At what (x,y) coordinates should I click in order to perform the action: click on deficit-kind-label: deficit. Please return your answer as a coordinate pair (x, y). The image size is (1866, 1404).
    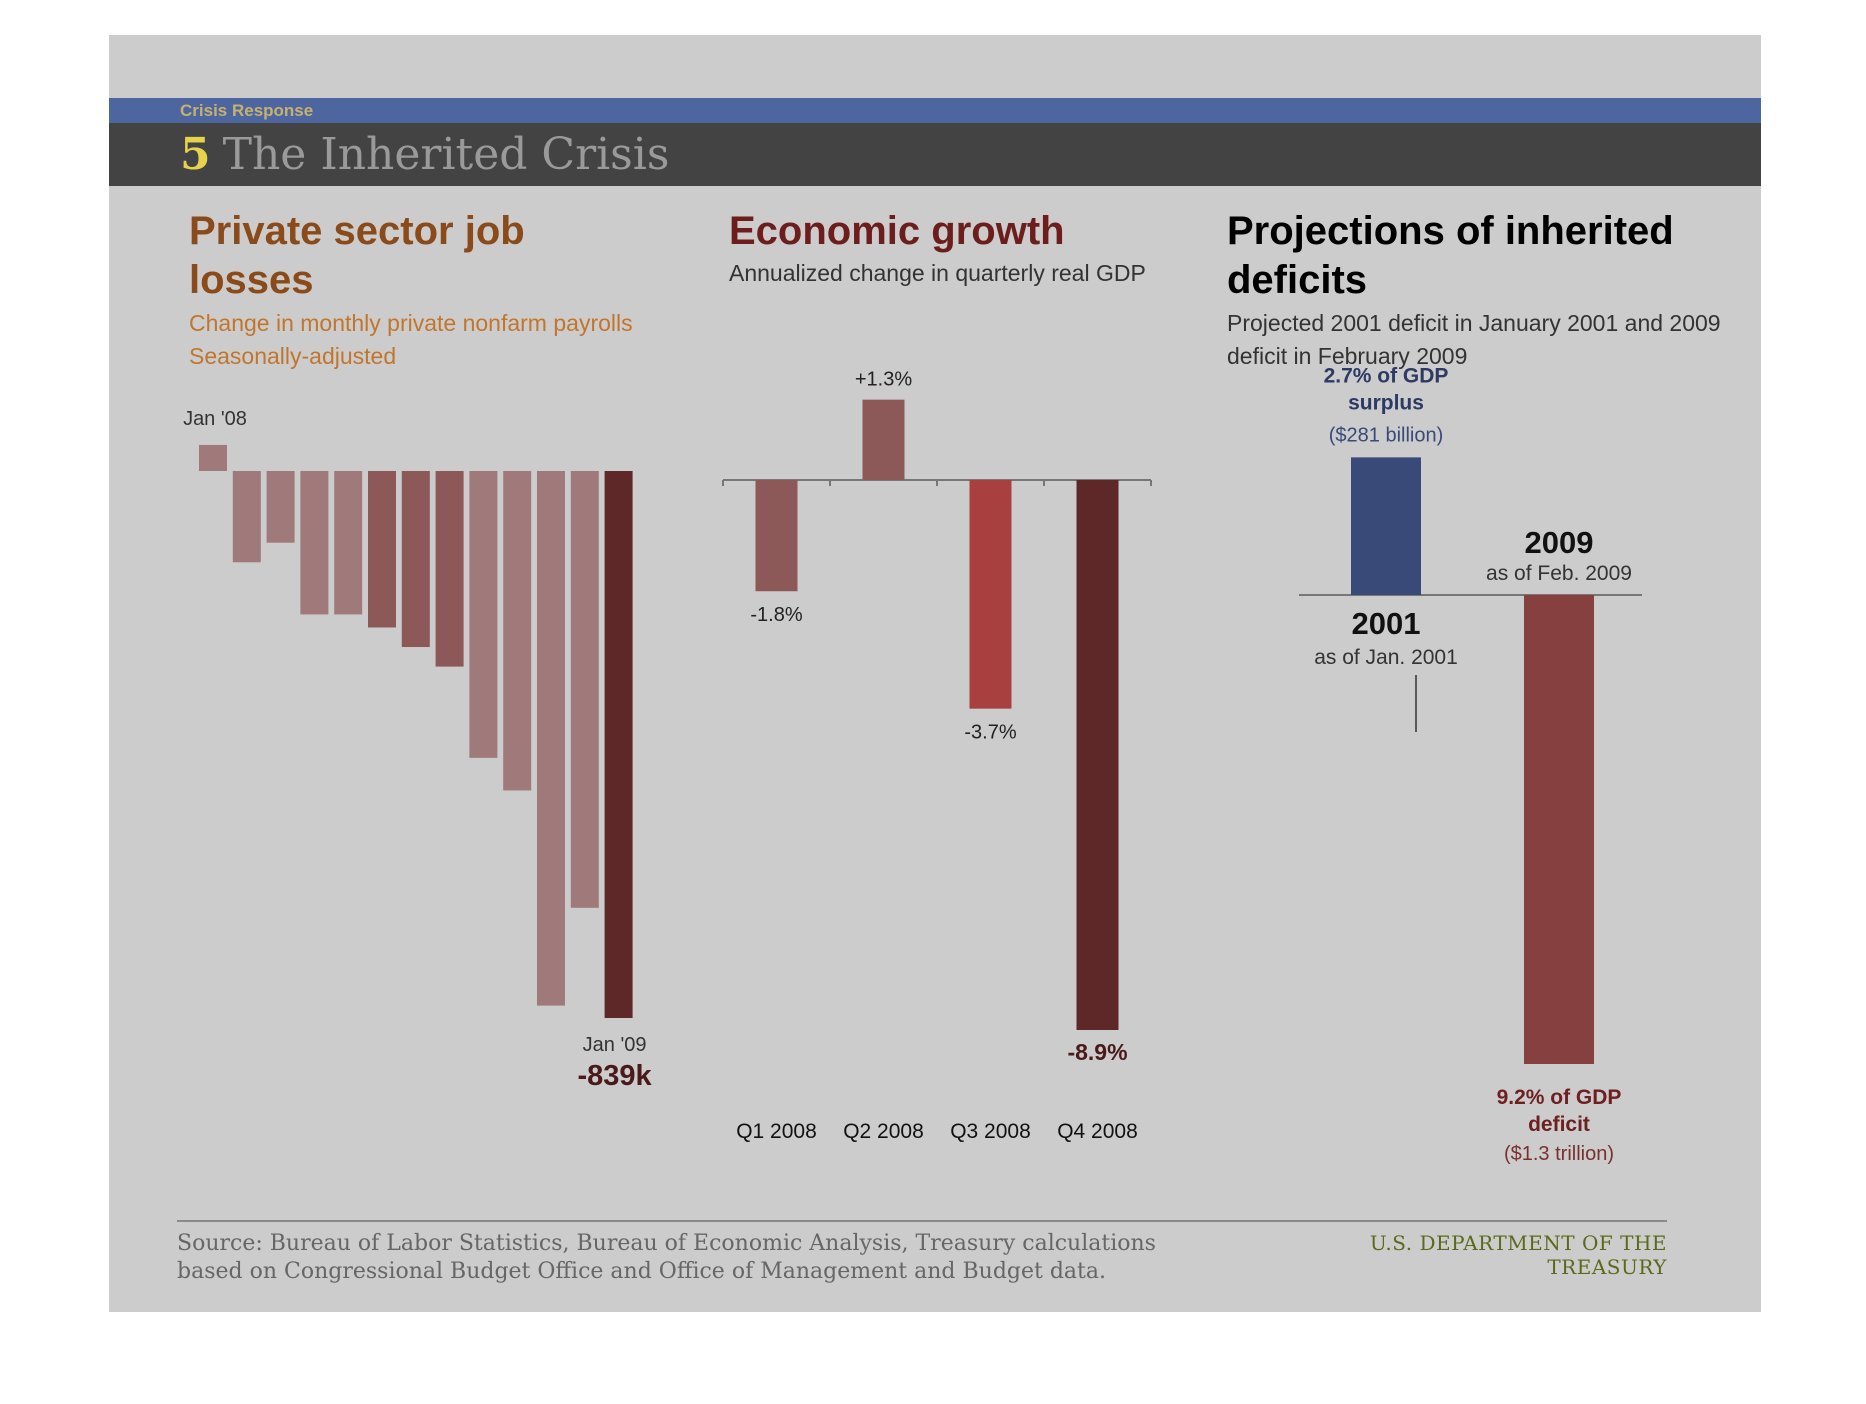
    Looking at the image, I should click on (1559, 1124).